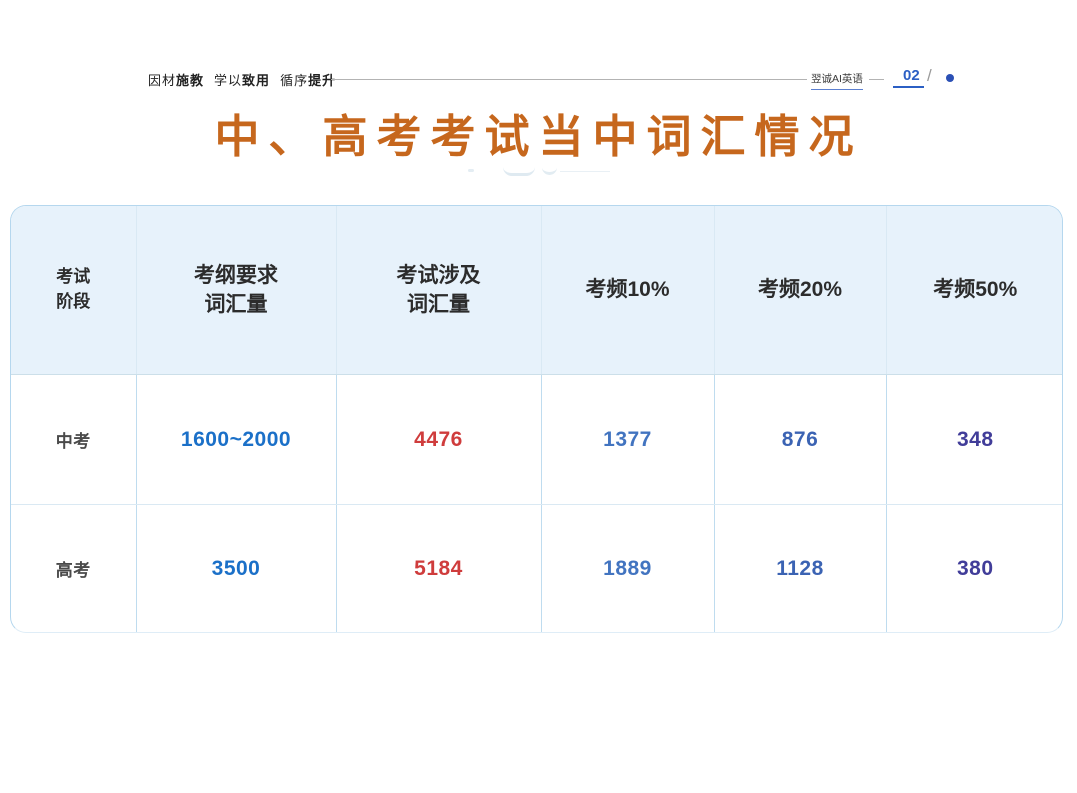  Describe the element at coordinates (569, 79) in the screenshot. I see `header-divider-line` at that location.